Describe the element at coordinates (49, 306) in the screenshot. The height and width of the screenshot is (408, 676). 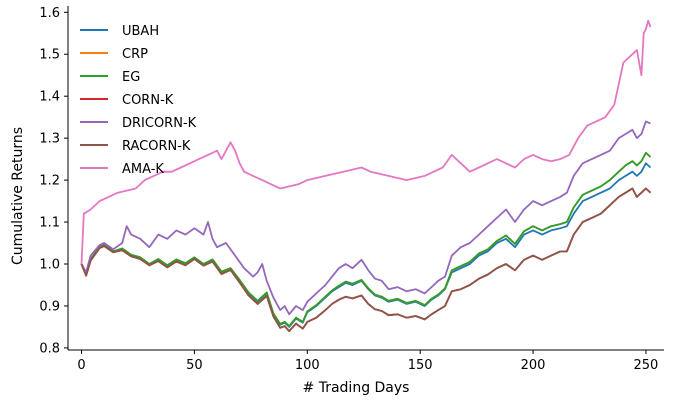
I see `y-tick-label: 0.9` at that location.